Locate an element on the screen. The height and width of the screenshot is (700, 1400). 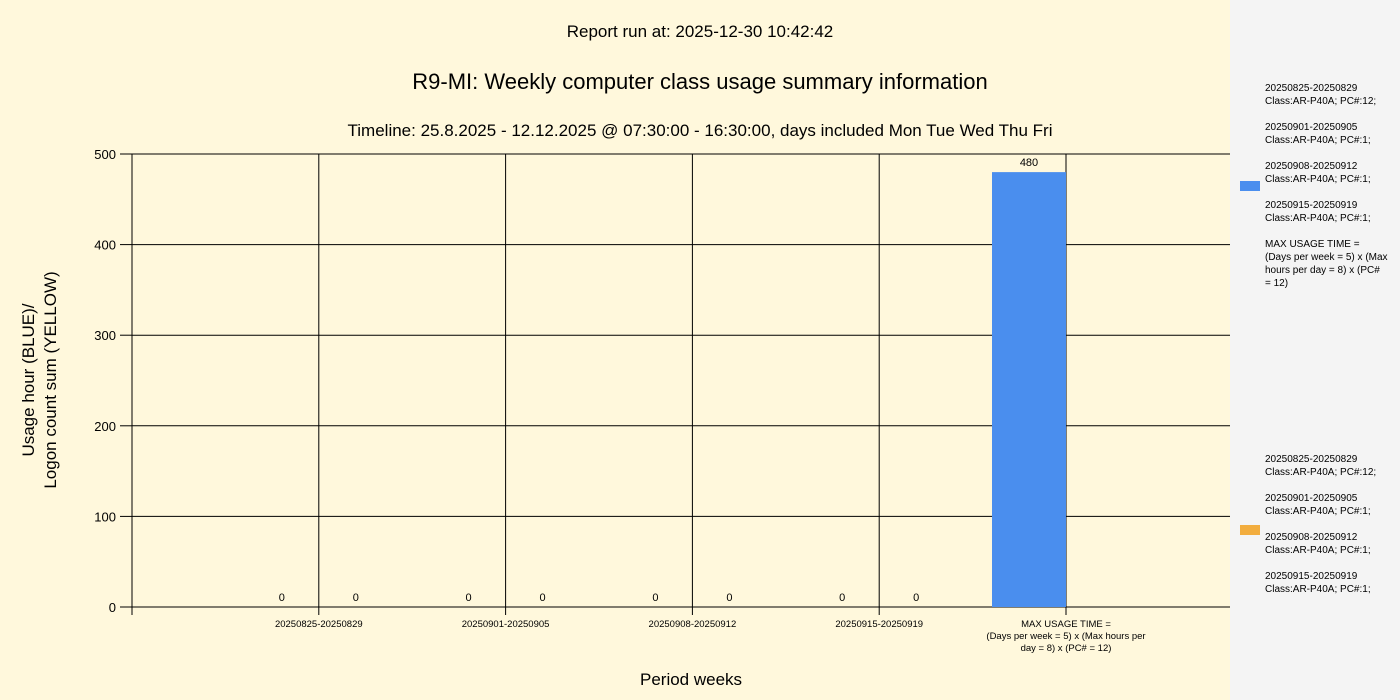
legend-entry-line: MAX USAGE TIME = is located at coordinates (1312, 244).